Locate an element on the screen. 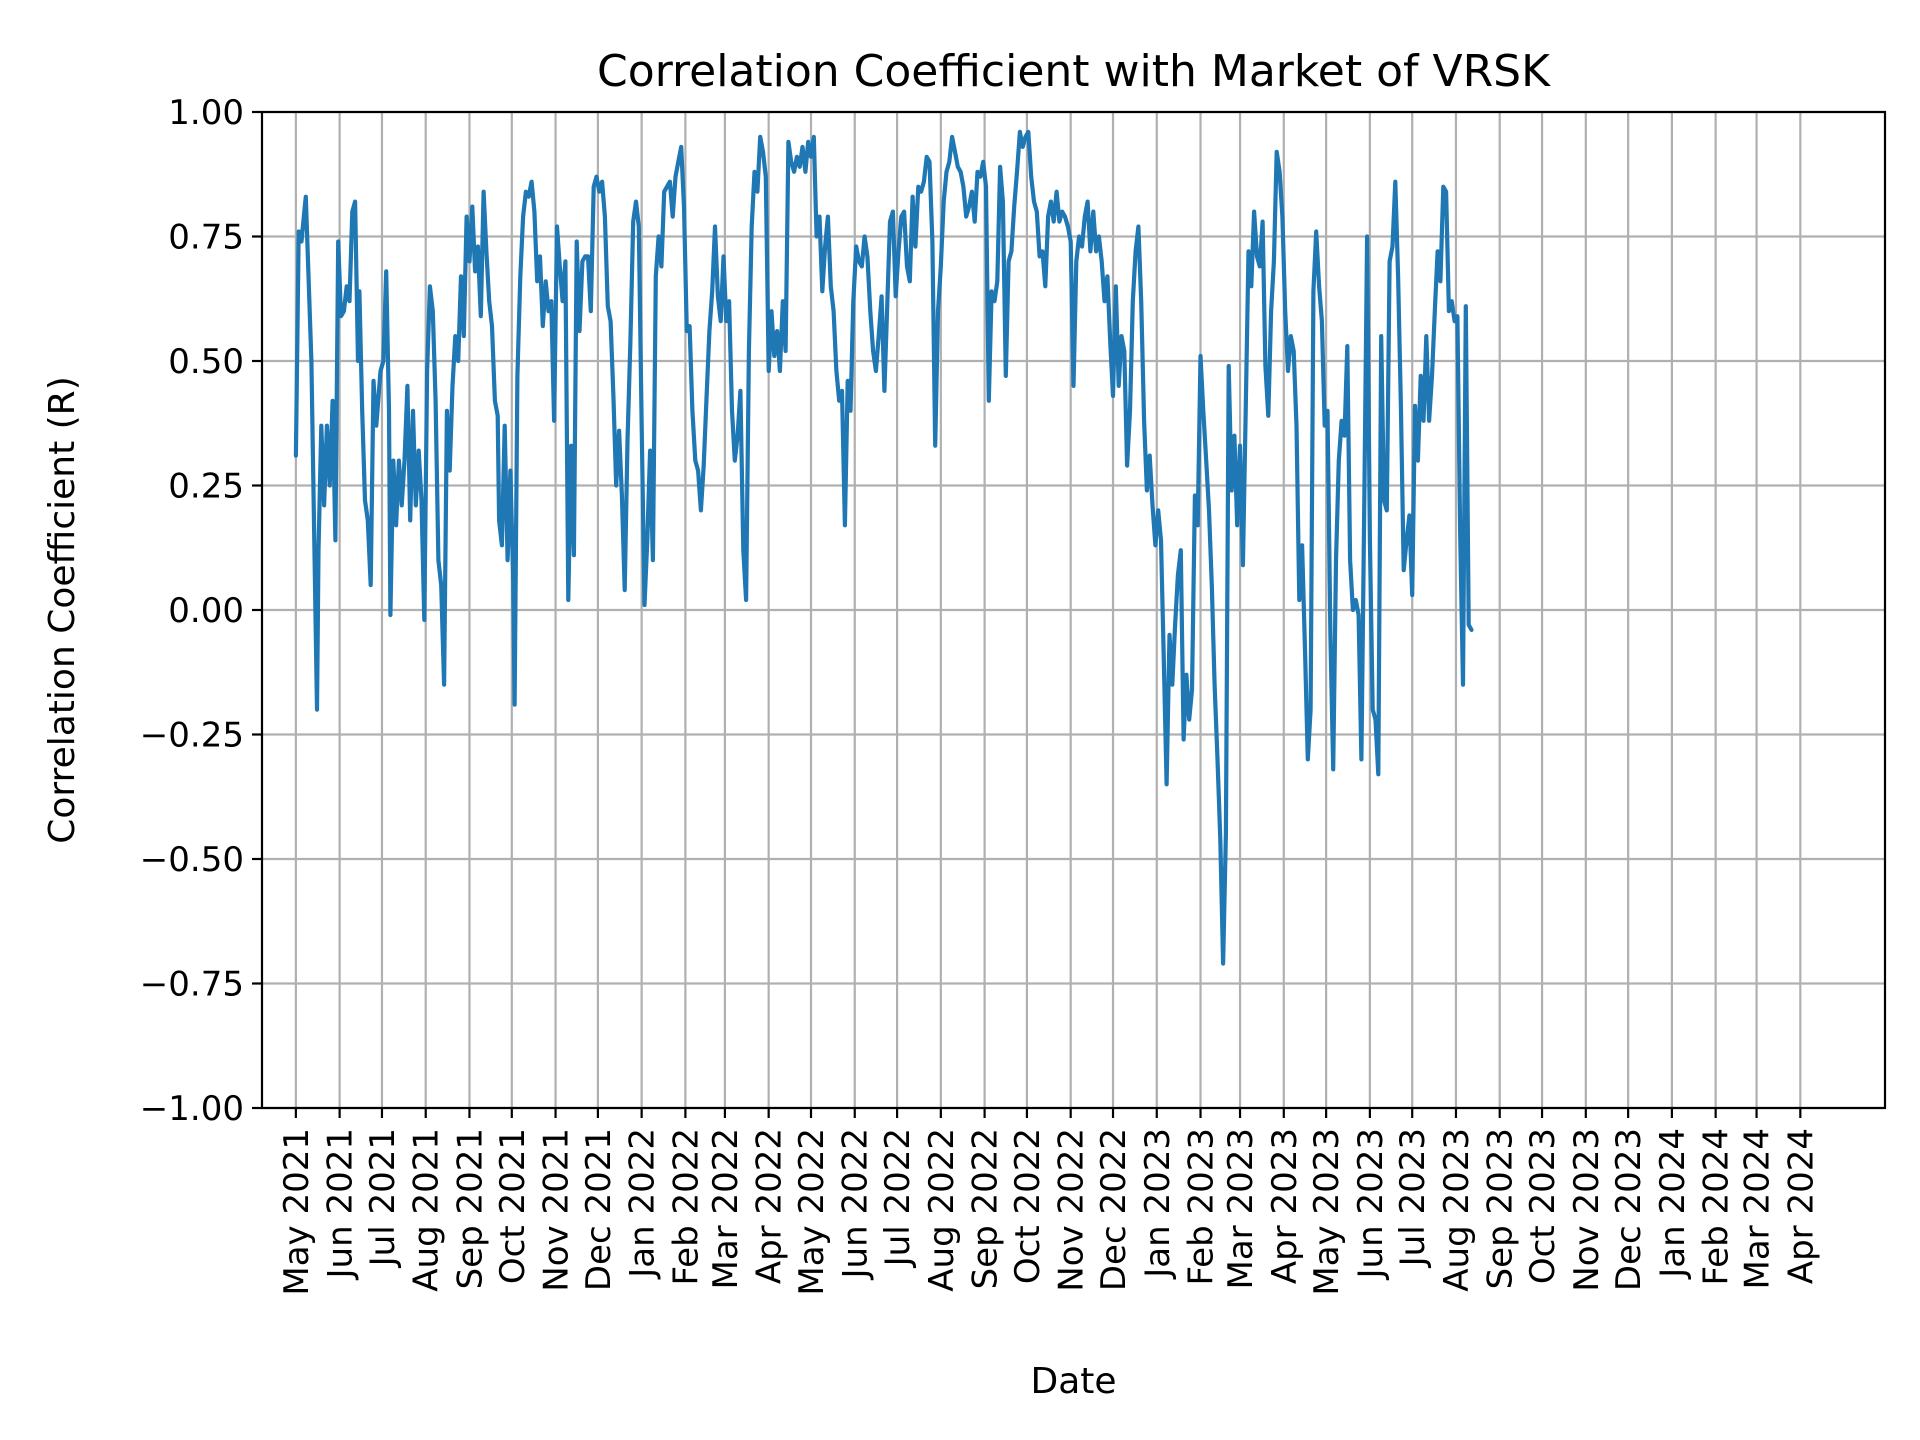 This screenshot has height=1440, width=1920. x-tick-label: Dec 2023 is located at coordinates (1629, 1209).